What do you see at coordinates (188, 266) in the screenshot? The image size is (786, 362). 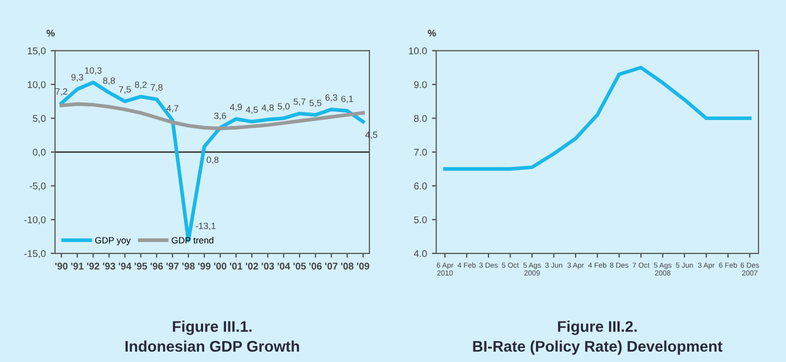 I see `x-tick-label: '98` at bounding box center [188, 266].